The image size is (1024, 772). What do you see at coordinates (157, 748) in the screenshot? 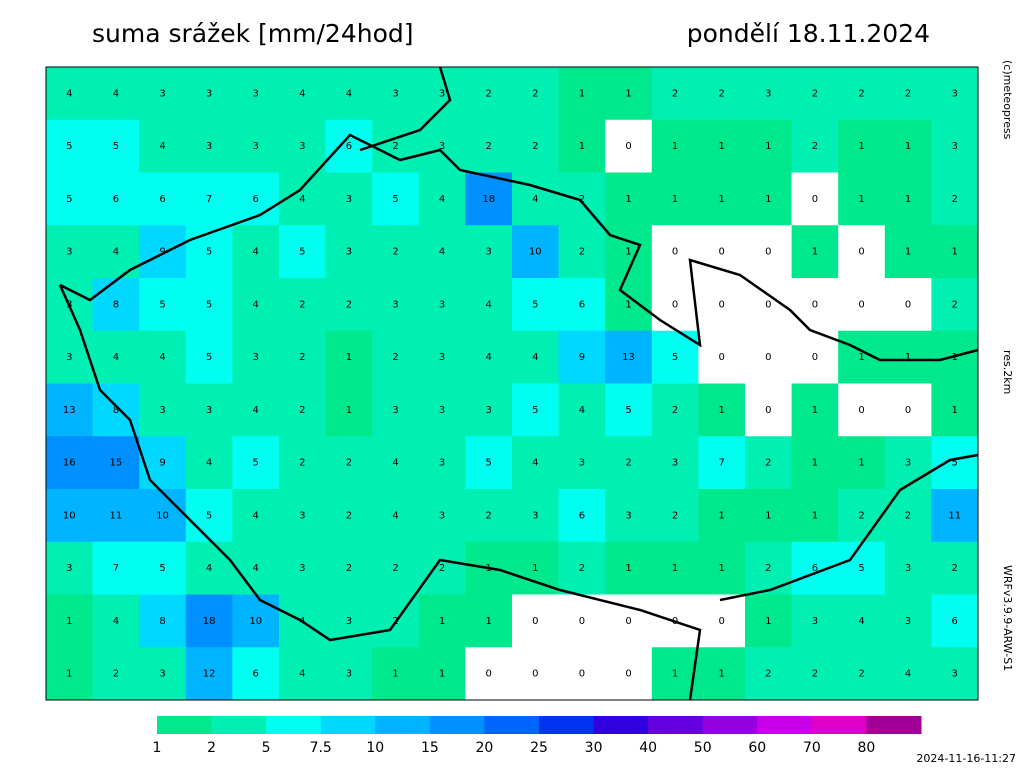
I see `legend-label: 1` at bounding box center [157, 748].